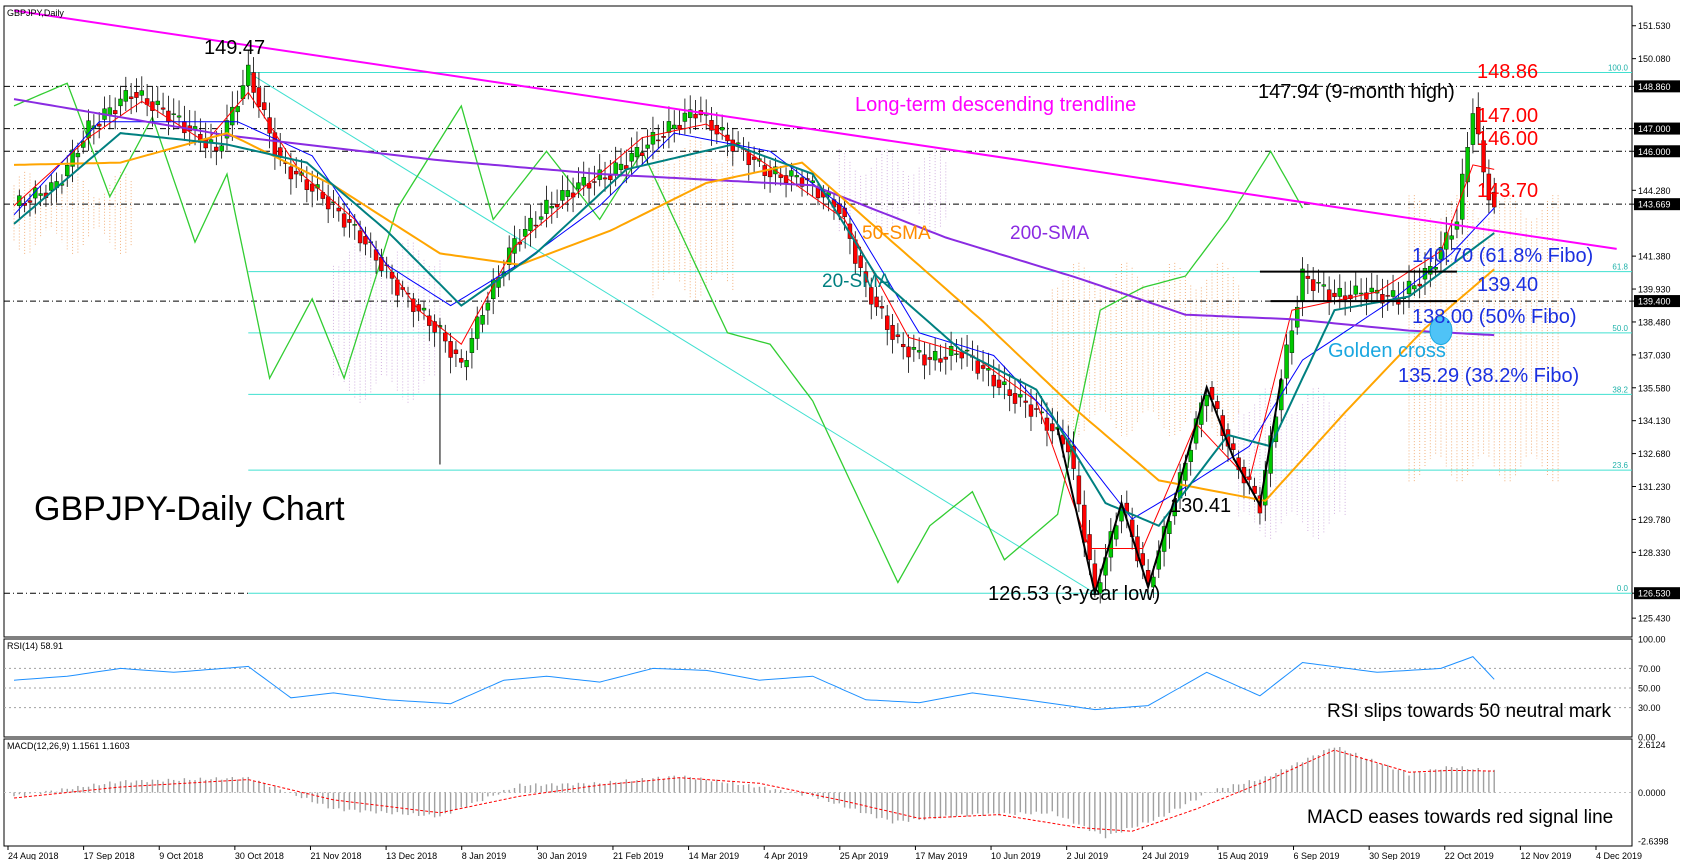 The image size is (1685, 865). Describe the element at coordinates (1292, 463) in the screenshot. I see `ichimoku-cloud-span` at that location.